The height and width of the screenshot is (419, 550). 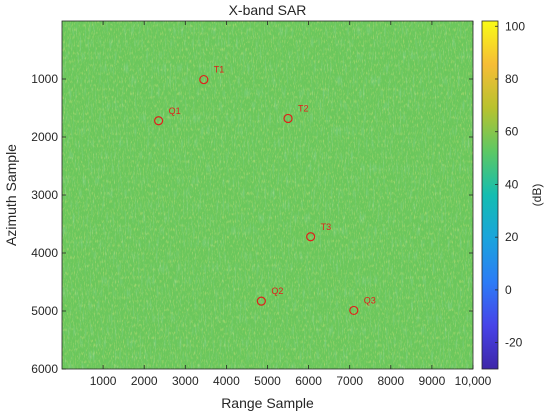 What do you see at coordinates (277, 291) in the screenshot?
I see `marker-q2-label: Q2` at bounding box center [277, 291].